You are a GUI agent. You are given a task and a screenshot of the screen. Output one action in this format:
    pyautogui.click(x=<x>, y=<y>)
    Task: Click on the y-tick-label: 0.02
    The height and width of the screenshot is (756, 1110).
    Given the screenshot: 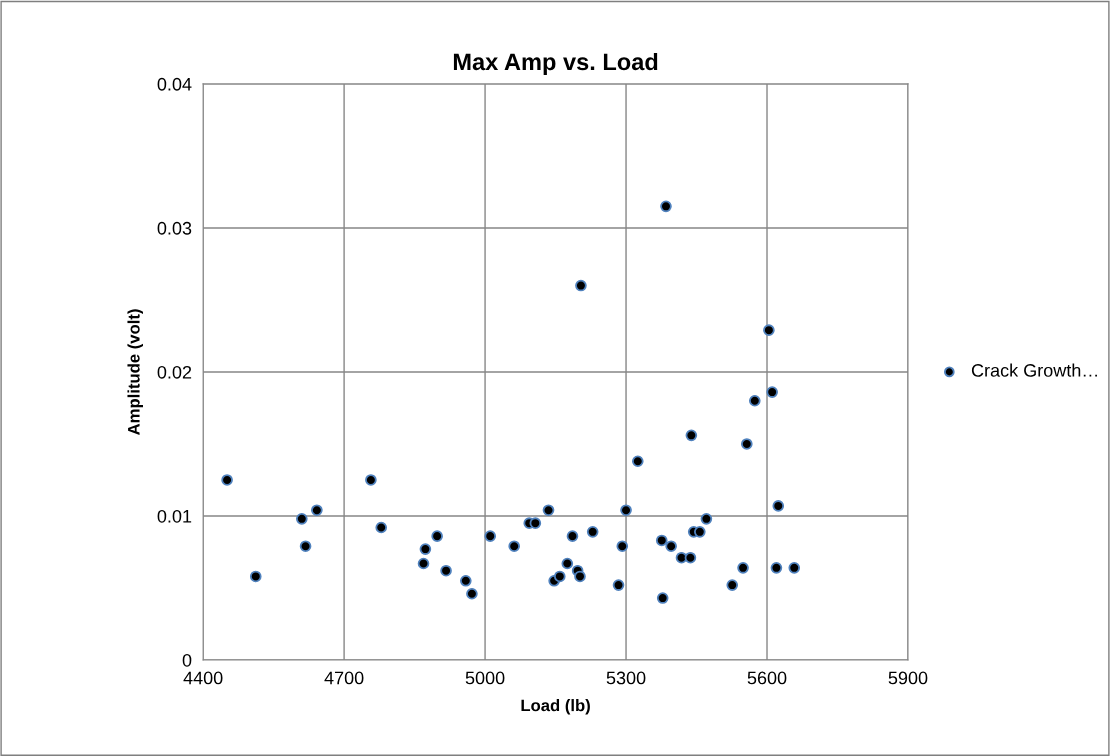 What is the action you would take?
    pyautogui.click(x=174, y=372)
    